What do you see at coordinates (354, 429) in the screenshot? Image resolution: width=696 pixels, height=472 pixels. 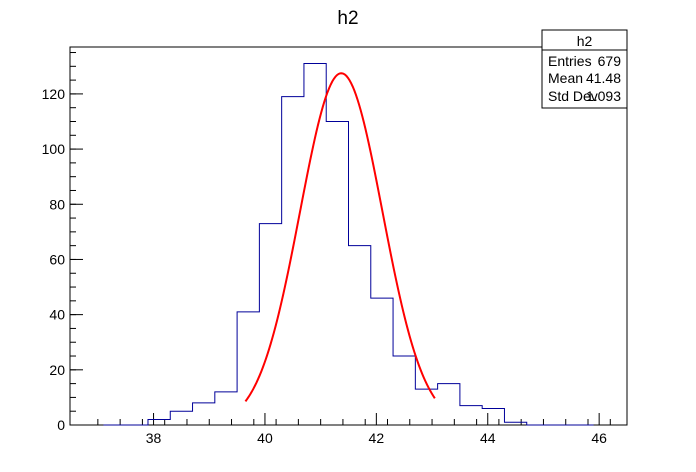 I see `x-axis: 38 40 42 44 46` at bounding box center [354, 429].